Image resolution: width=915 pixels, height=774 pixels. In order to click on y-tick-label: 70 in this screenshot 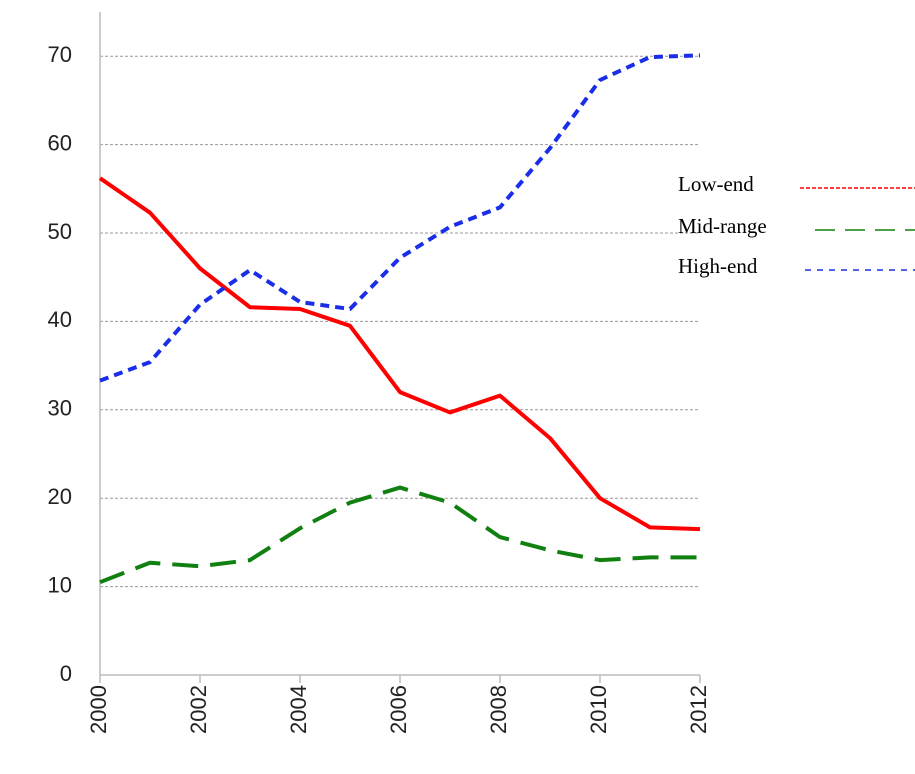, I will do `click(60, 54)`.